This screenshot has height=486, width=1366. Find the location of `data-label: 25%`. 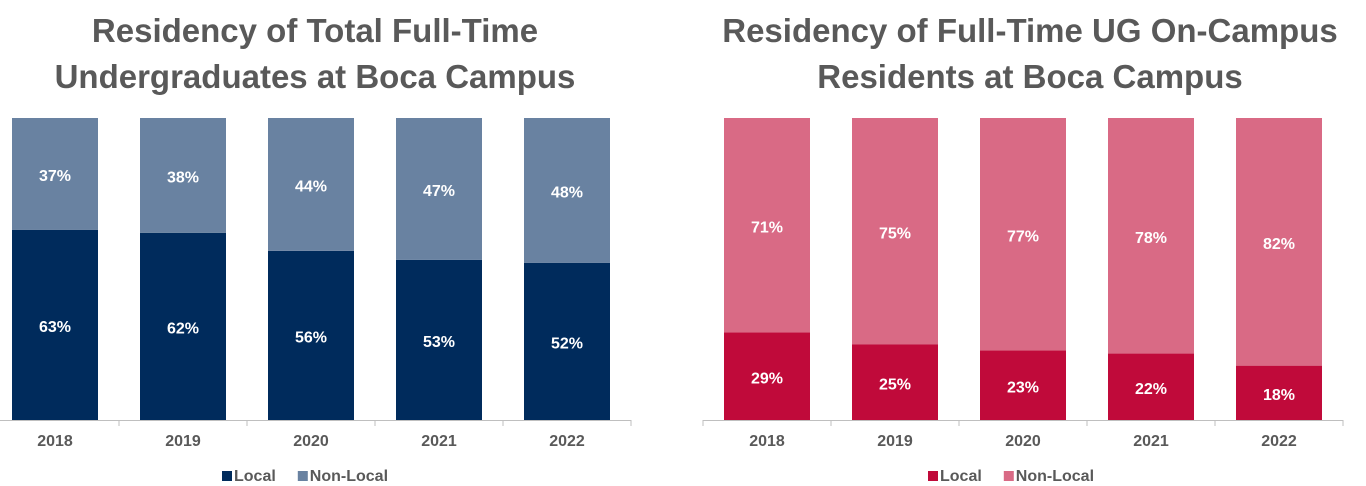

data-label: 25% is located at coordinates (895, 384).